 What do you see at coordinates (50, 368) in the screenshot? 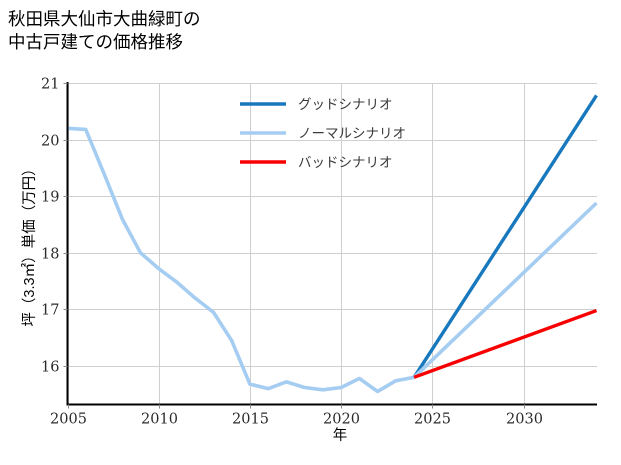
I see `y-tick-label: 16` at bounding box center [50, 368].